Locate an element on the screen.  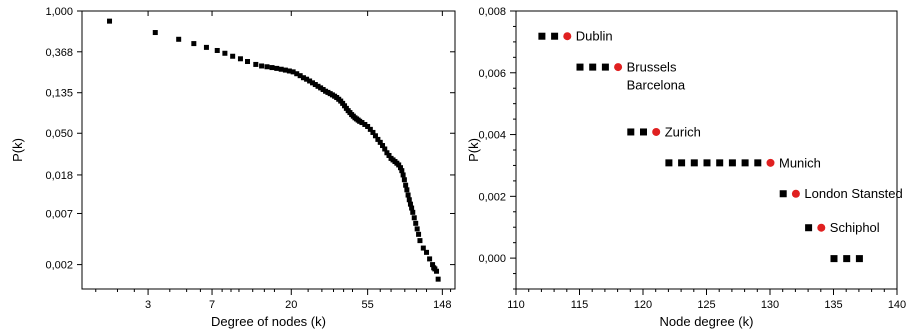
y-tick-label: 0,368 is located at coordinates (59, 53).